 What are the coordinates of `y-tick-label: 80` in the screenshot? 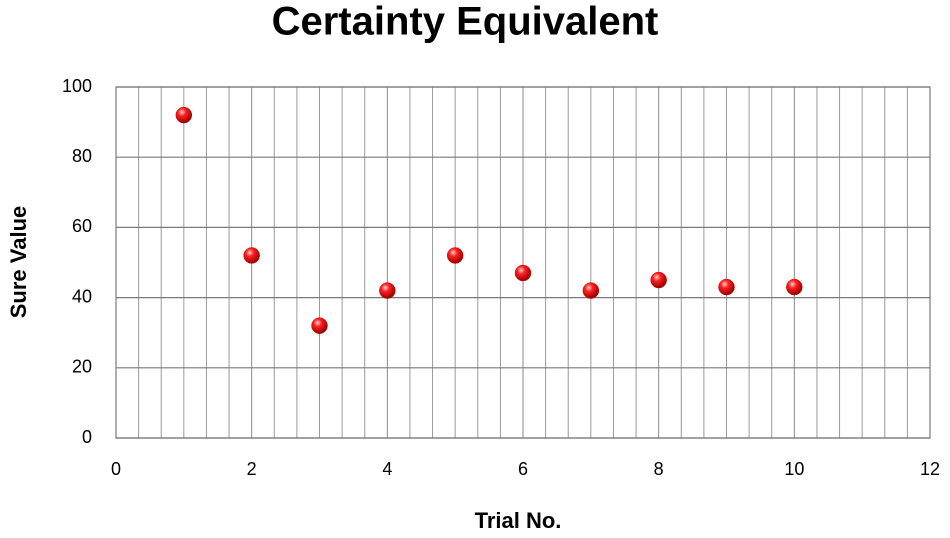 It's located at (82, 156).